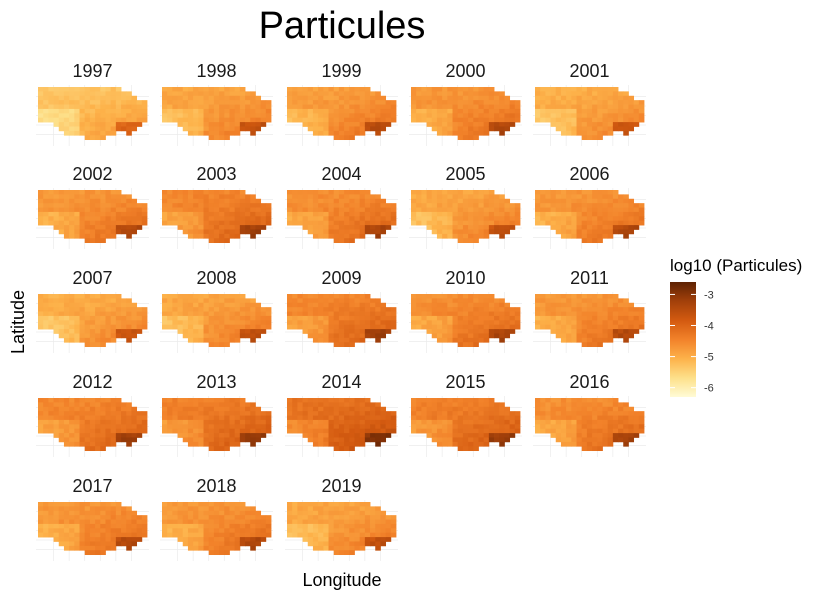 Image resolution: width=840 pixels, height=598 pixels. I want to click on facet-panel: 2010, so click(465, 310).